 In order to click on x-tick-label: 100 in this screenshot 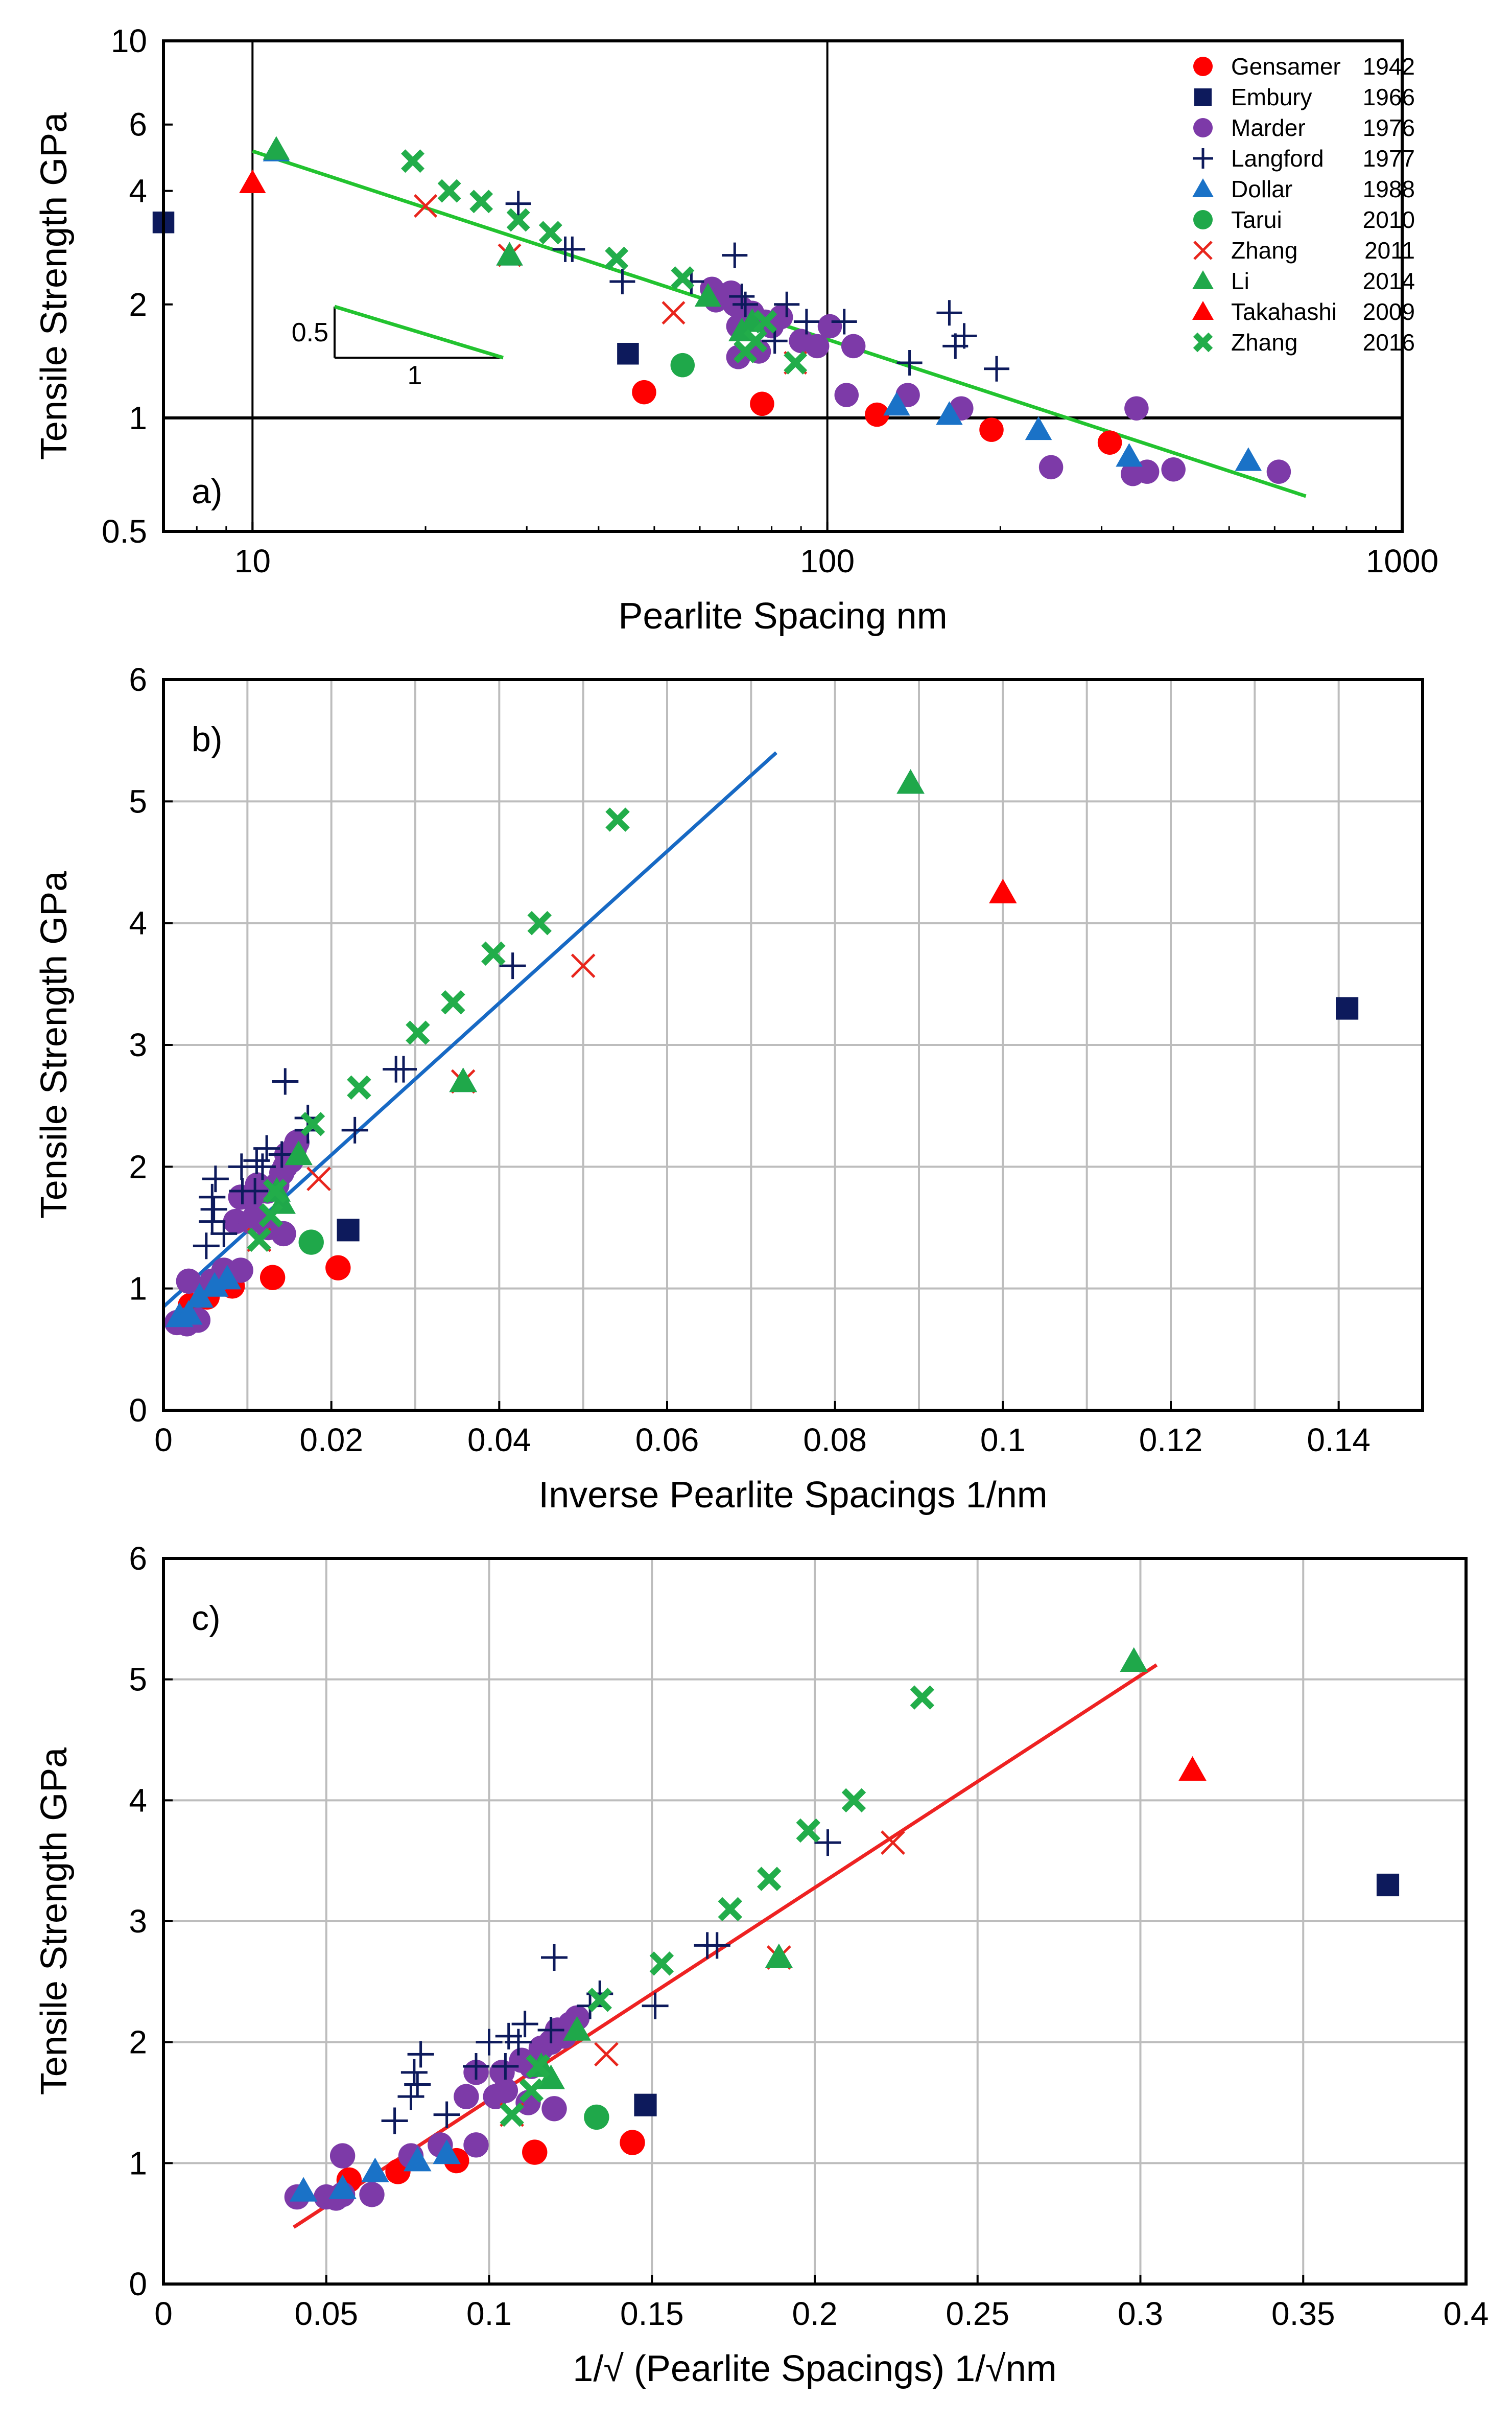, I will do `click(827, 561)`.